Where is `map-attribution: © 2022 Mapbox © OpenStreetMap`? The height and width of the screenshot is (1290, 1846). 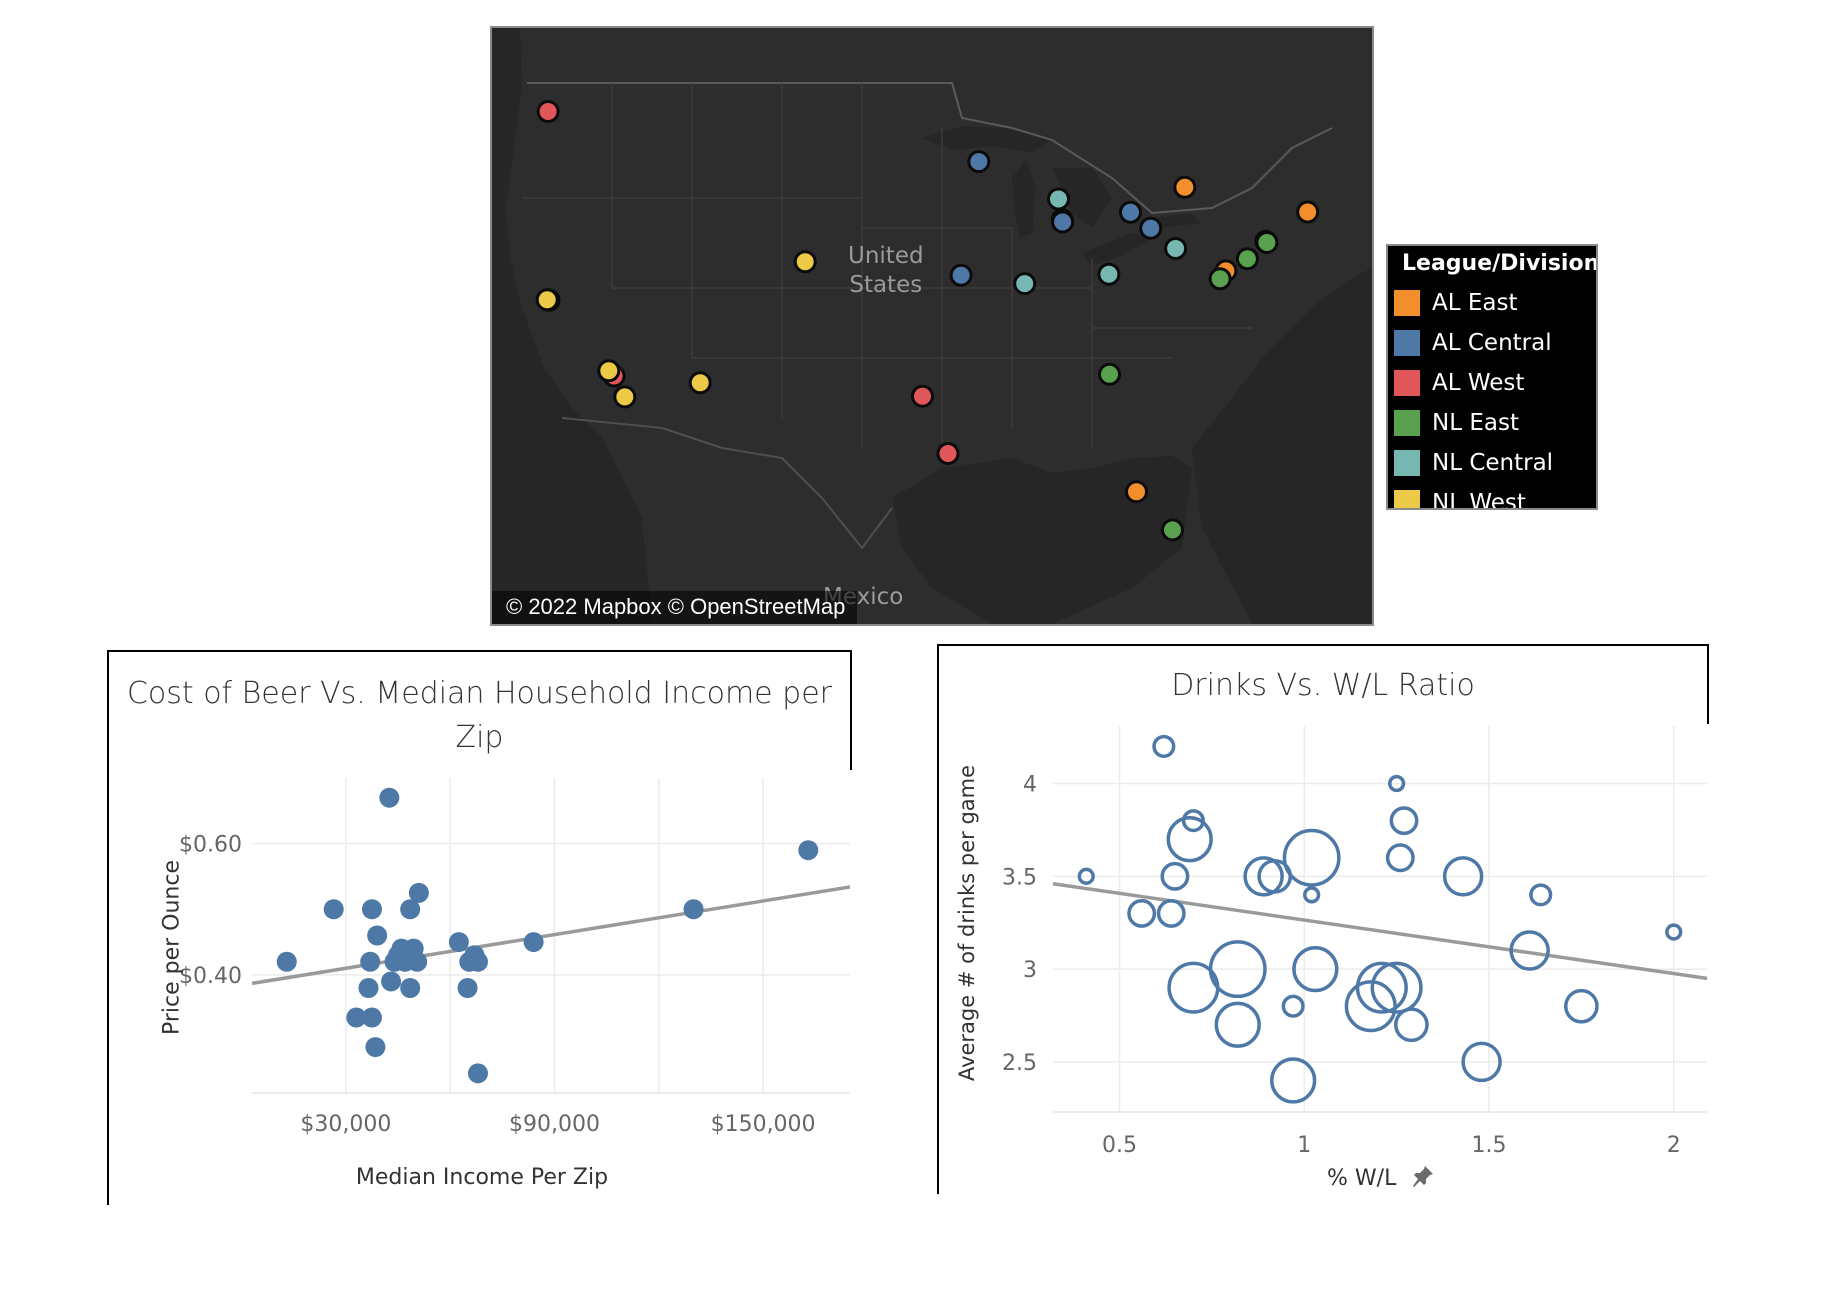
map-attribution: © 2022 Mapbox © OpenStreetMap is located at coordinates (675, 607).